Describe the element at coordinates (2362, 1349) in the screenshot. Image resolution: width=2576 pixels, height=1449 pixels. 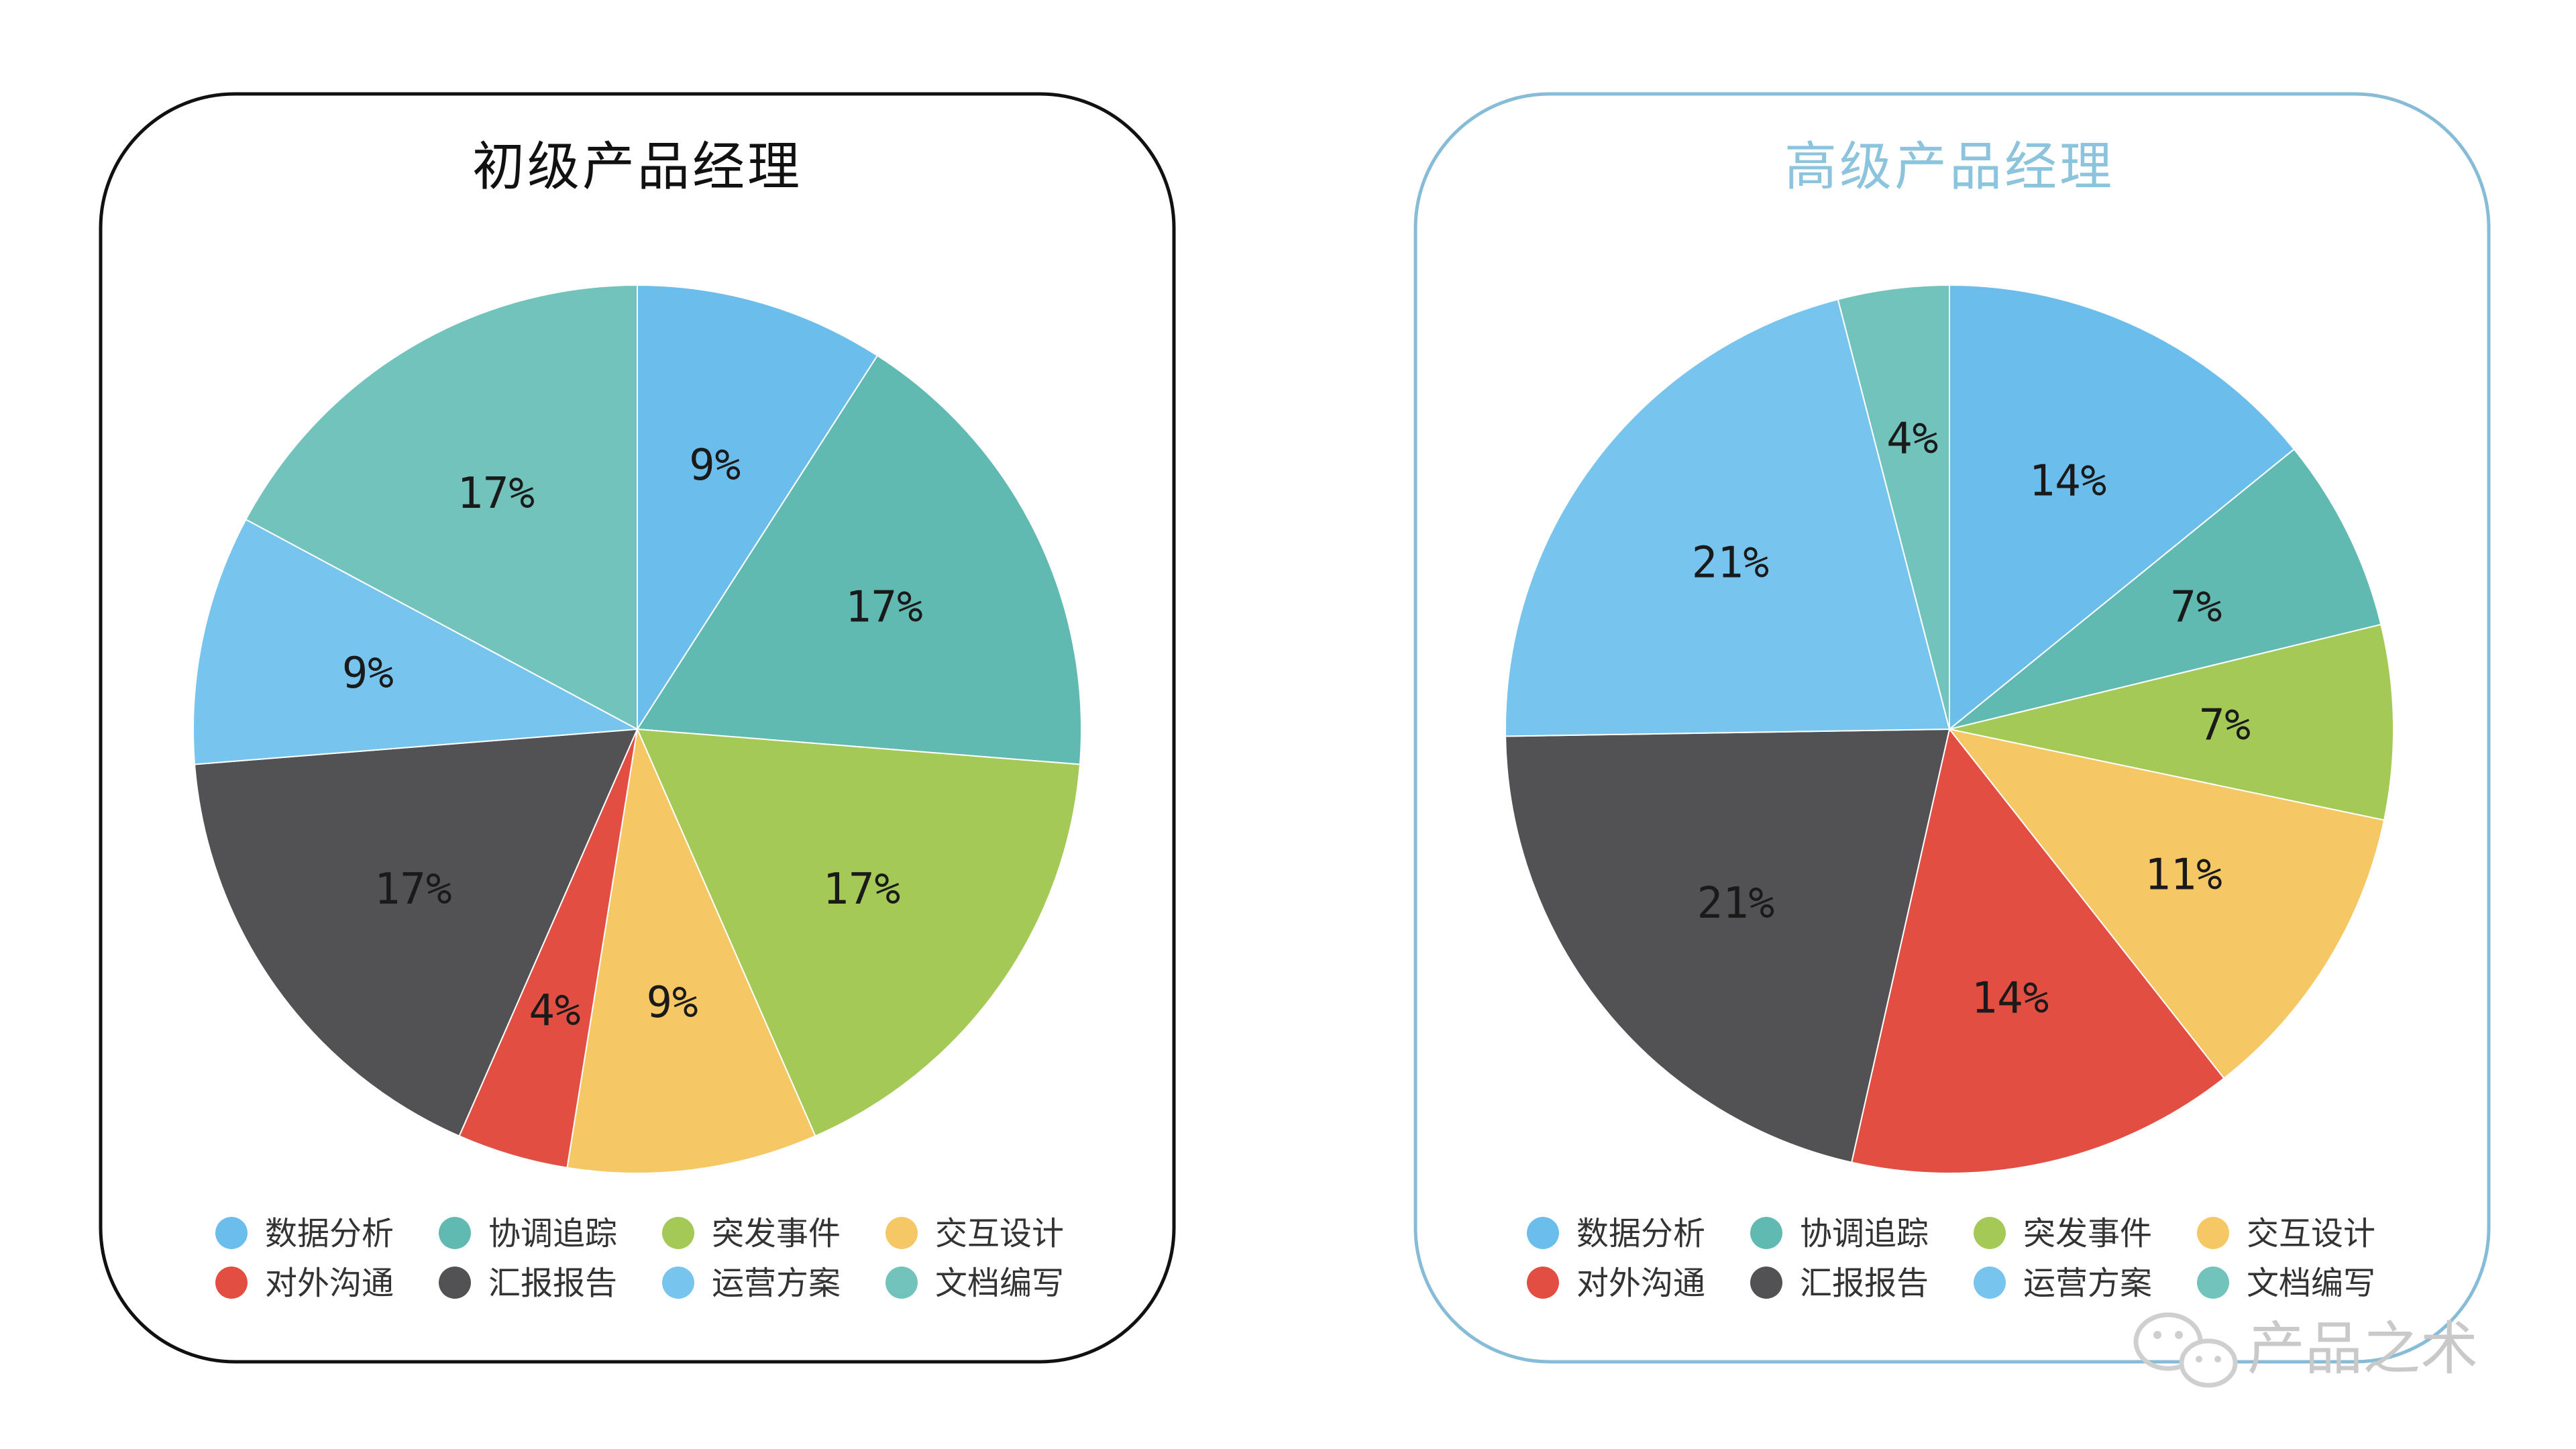
I see `watermark-text: 产品之术` at that location.